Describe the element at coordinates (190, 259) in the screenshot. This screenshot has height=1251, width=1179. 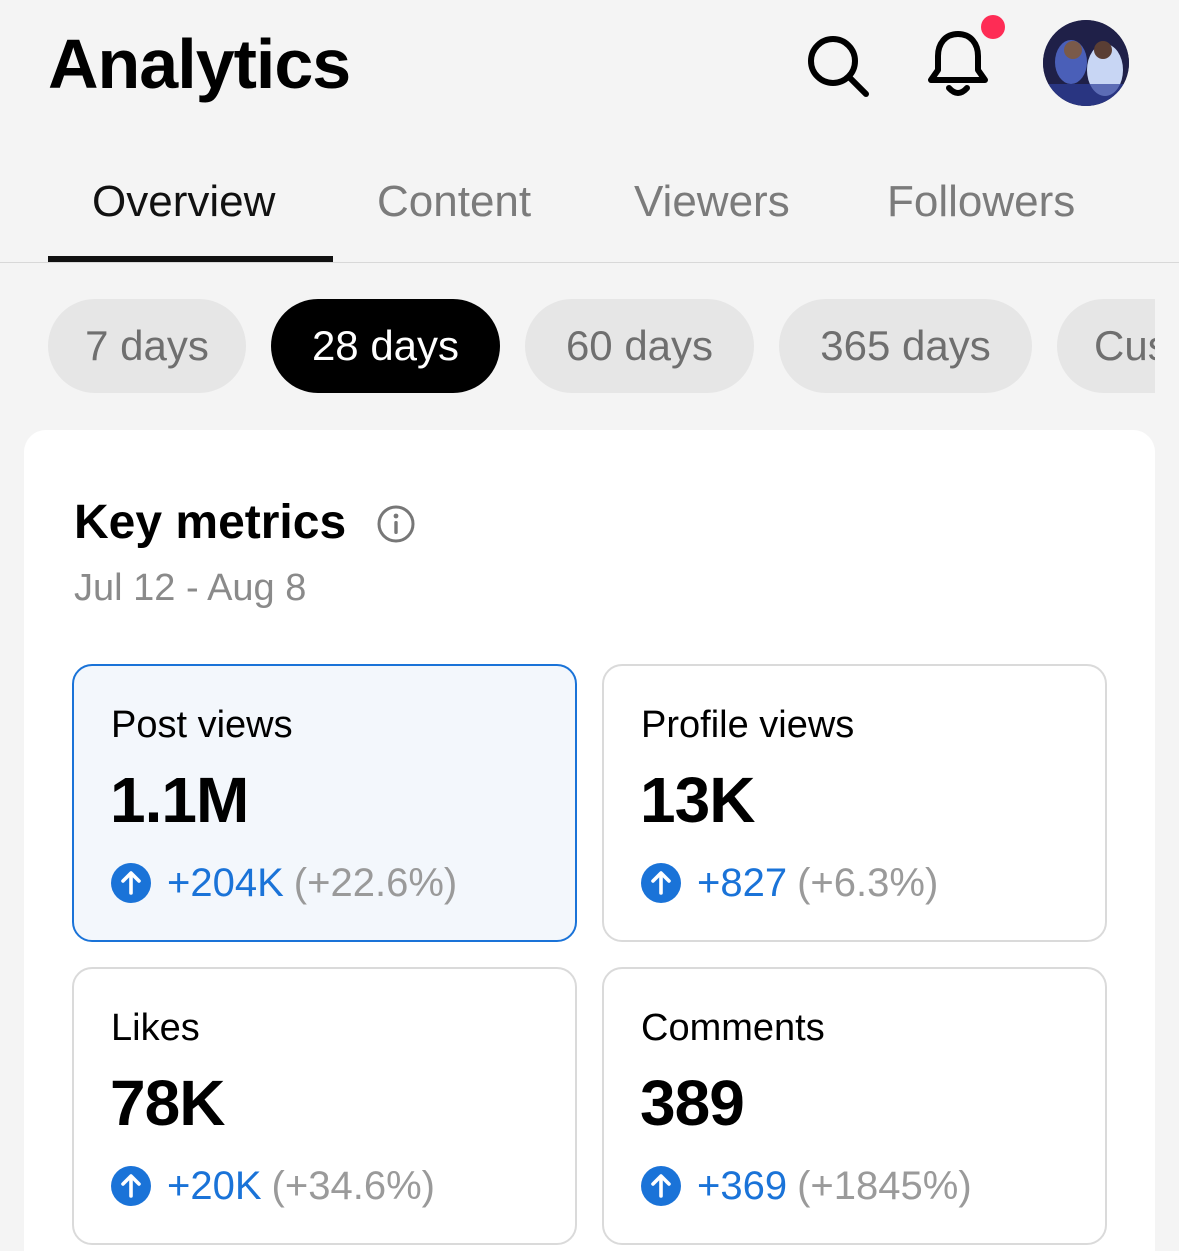
I see `active-tab-indicator` at that location.